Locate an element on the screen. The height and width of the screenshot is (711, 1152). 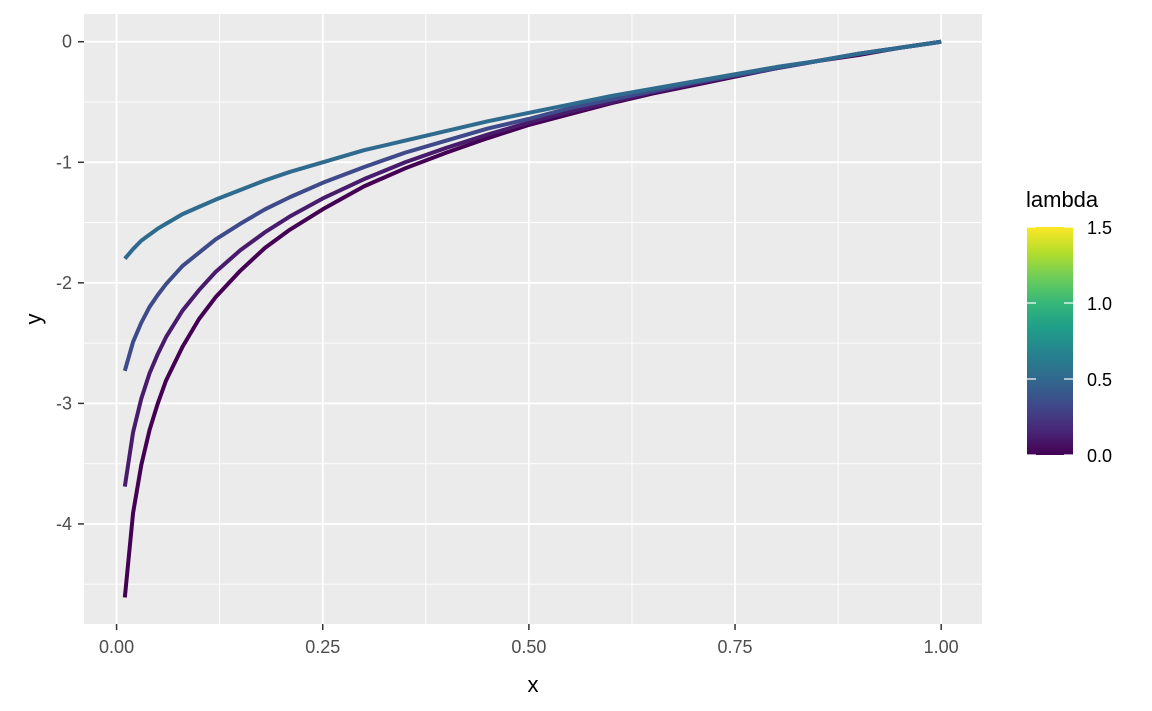
legend-title: lambda is located at coordinates (1062, 199).